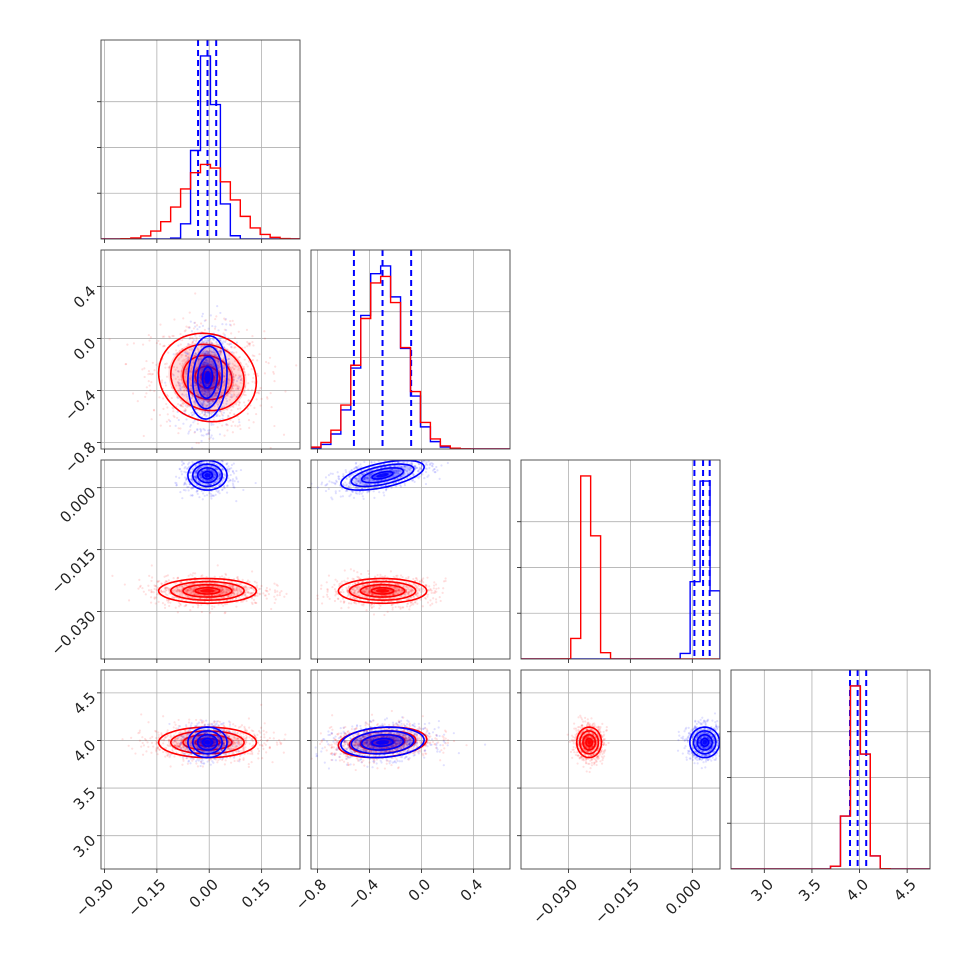 The width and height of the screenshot is (970, 970). What do you see at coordinates (215, 480) in the screenshot?
I see `scatter-series_a` at bounding box center [215, 480].